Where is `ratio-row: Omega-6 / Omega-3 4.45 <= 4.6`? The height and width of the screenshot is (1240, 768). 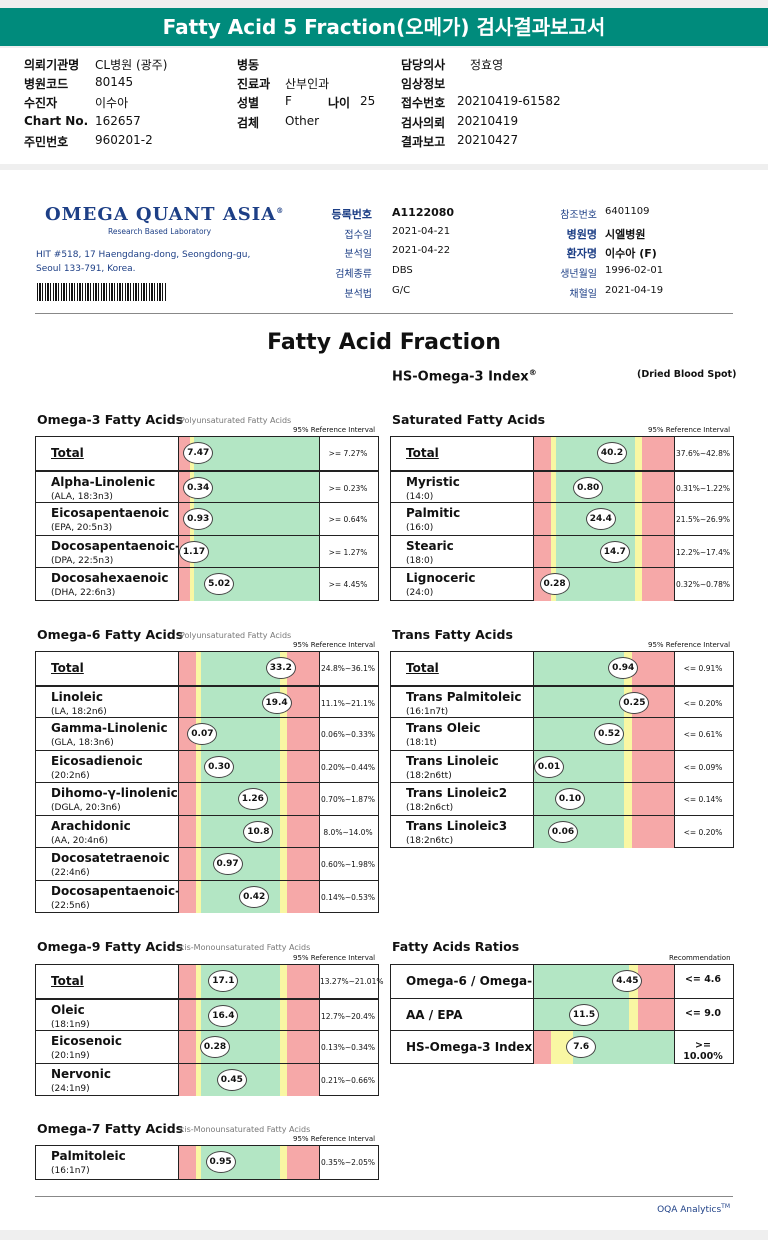
ratio-row: Omega-6 / Omega-3 4.45 <= 4.6 is located at coordinates (562, 981).